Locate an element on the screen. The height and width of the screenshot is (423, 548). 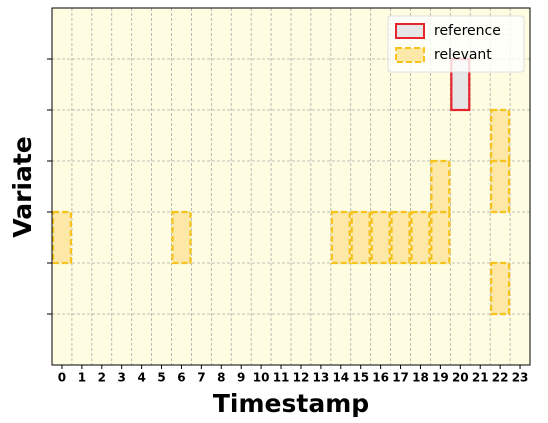
x-tick-label: 6 is located at coordinates (181, 378).